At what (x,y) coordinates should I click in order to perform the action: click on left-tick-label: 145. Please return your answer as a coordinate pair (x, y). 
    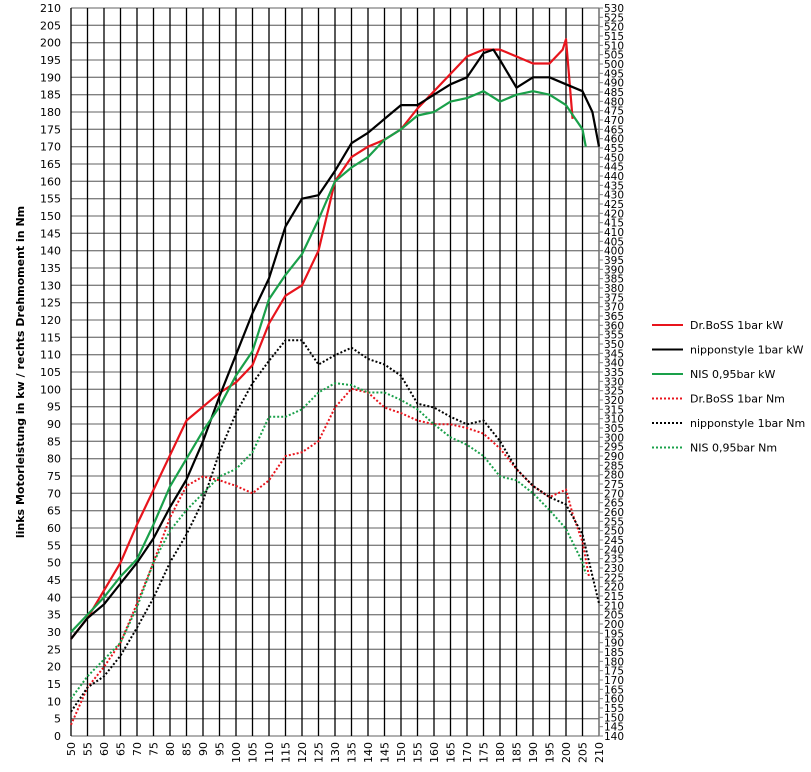
    Looking at the image, I should click on (50, 233).